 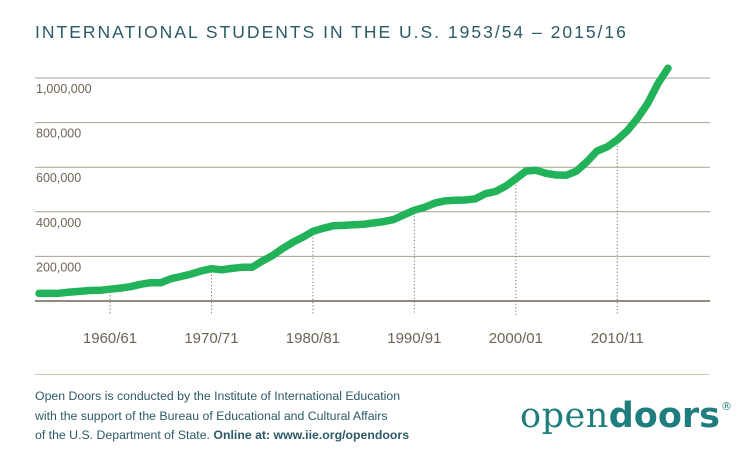 What do you see at coordinates (311, 435) in the screenshot?
I see `footnote-website: Online at: www.iie.org/opendoors` at bounding box center [311, 435].